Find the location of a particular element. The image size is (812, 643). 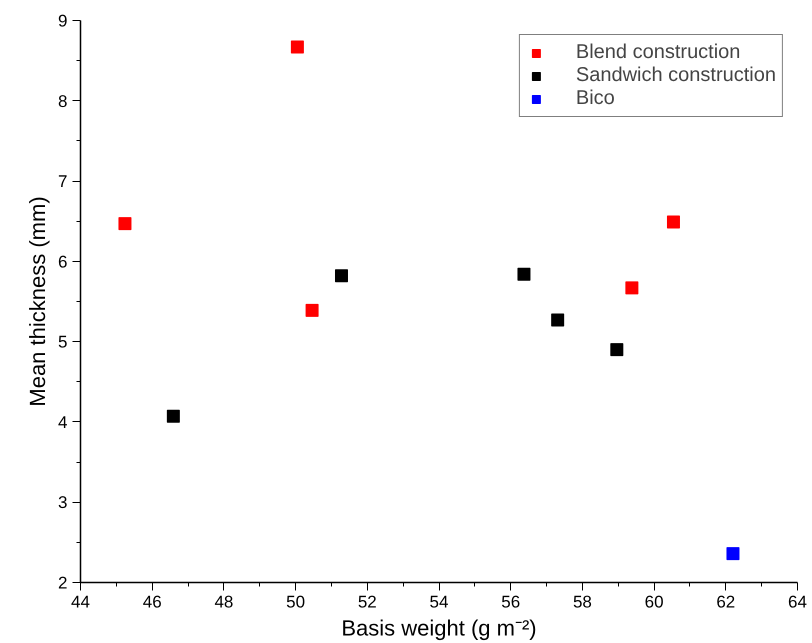

legend-label: Sandwich construction is located at coordinates (676, 75).